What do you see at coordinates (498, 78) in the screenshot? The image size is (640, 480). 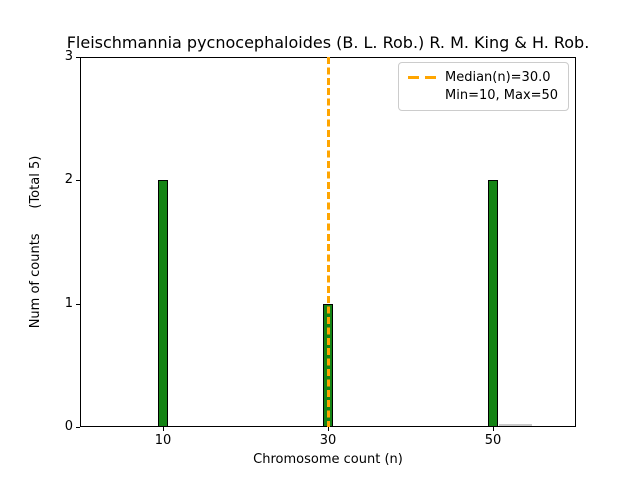 I see `legend-label-median: Median(n)=30.0` at bounding box center [498, 78].